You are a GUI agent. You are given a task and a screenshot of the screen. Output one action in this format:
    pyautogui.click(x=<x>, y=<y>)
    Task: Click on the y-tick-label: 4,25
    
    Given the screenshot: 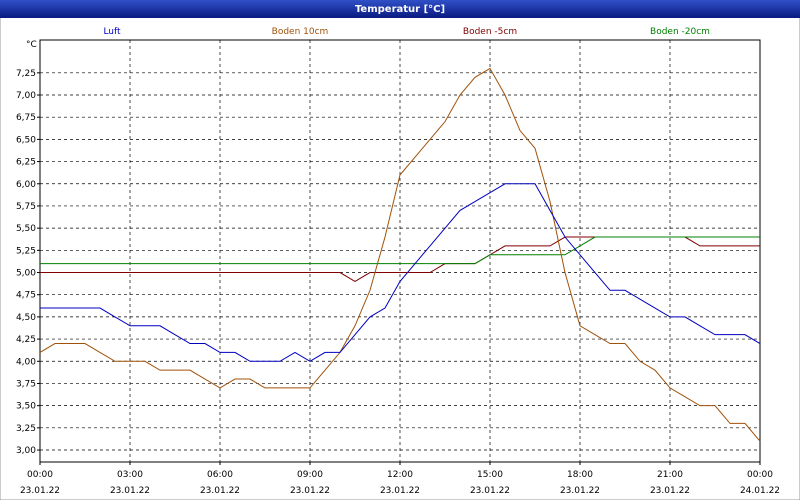 What is the action you would take?
    pyautogui.click(x=26, y=340)
    